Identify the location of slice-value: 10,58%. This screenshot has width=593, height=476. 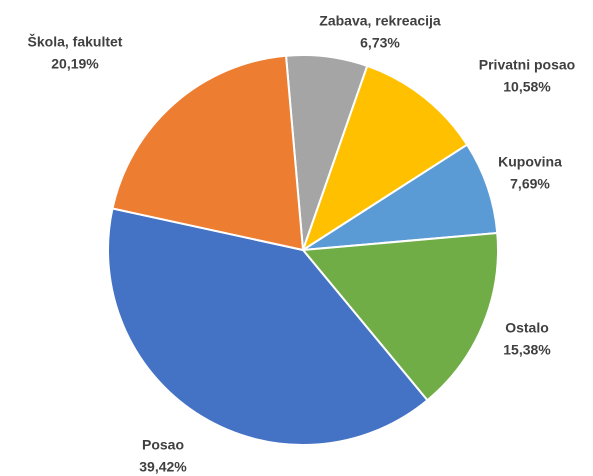
(527, 87).